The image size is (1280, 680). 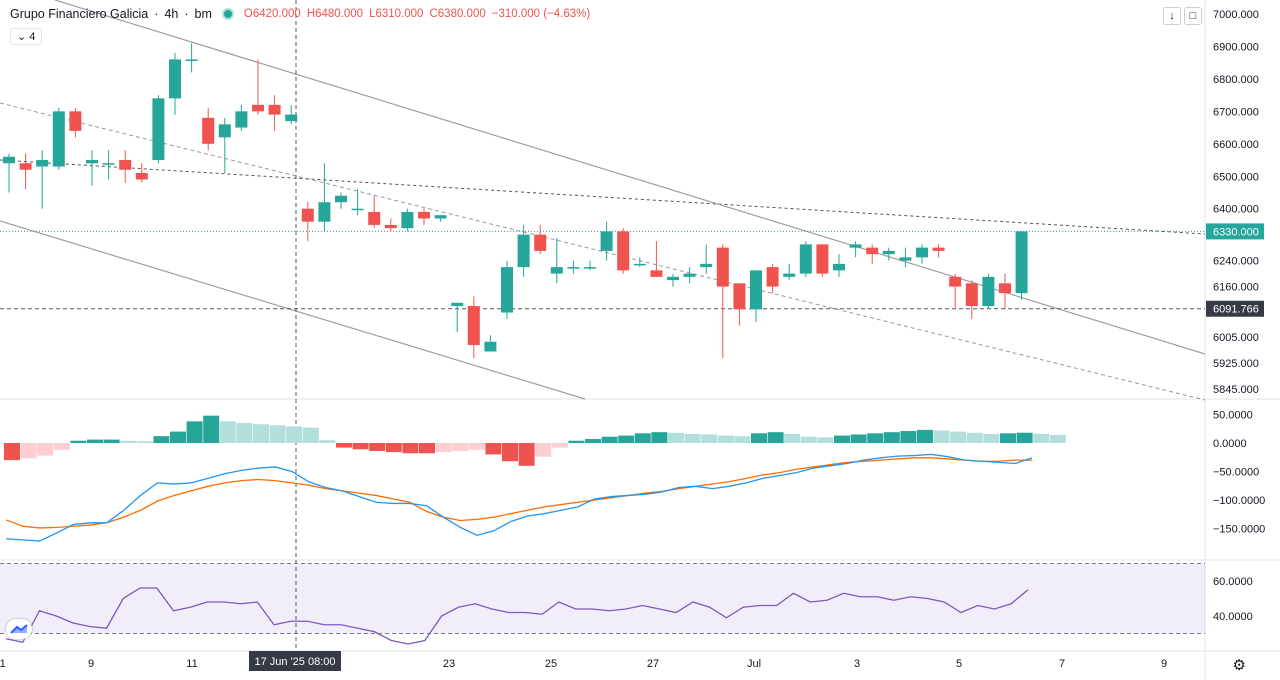 I want to click on price-tick-label: 5925.000, so click(x=1236, y=364).